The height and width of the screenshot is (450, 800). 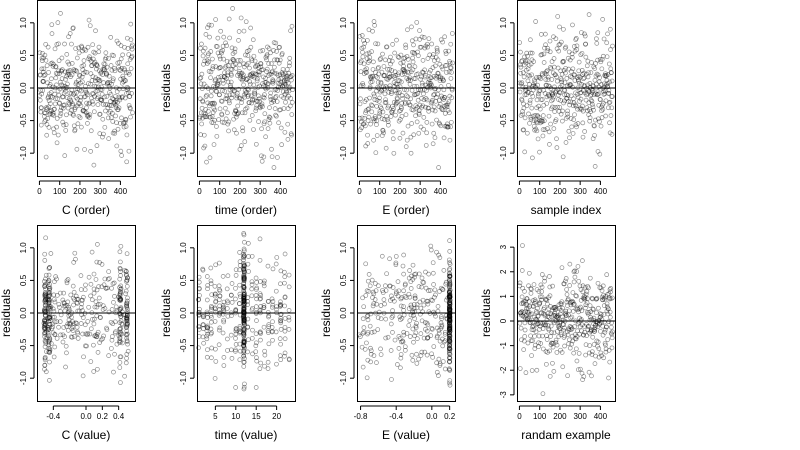 What do you see at coordinates (601, 416) in the screenshot?
I see `x-tick-label: 400` at bounding box center [601, 416].